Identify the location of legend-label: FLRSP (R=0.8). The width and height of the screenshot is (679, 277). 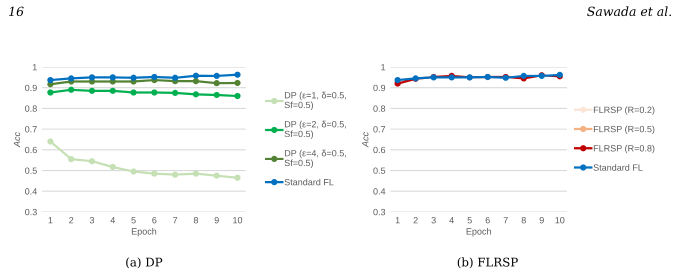
(624, 149).